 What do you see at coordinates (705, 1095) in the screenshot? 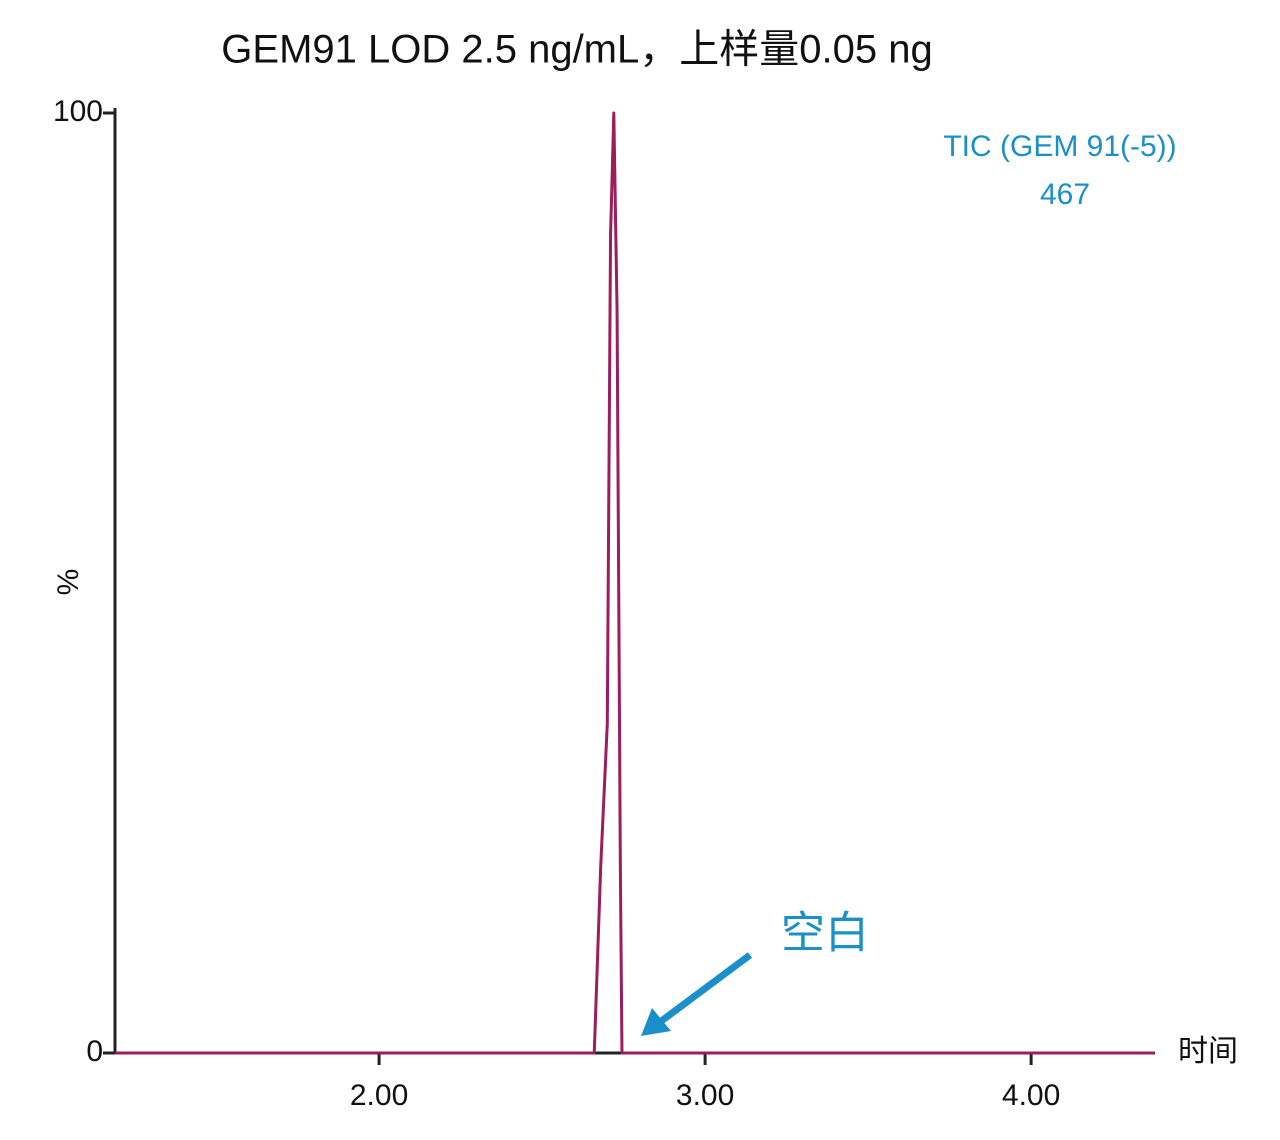
I see `x-tick-label: 3.00` at bounding box center [705, 1095].